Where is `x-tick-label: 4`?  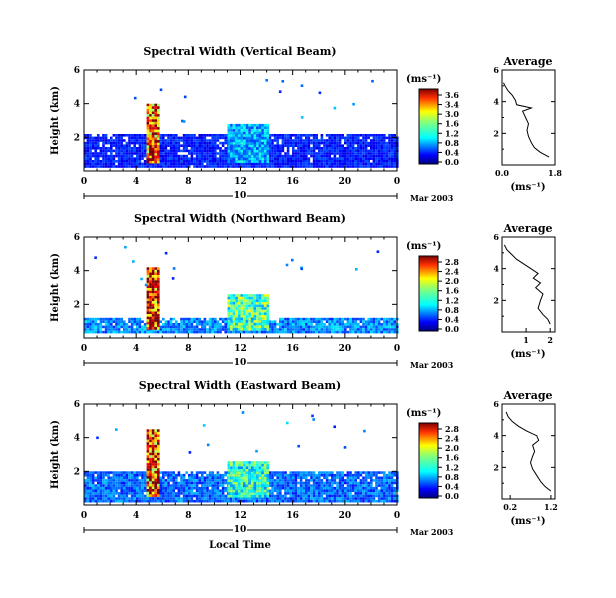
x-tick-label: 4 is located at coordinates (136, 516).